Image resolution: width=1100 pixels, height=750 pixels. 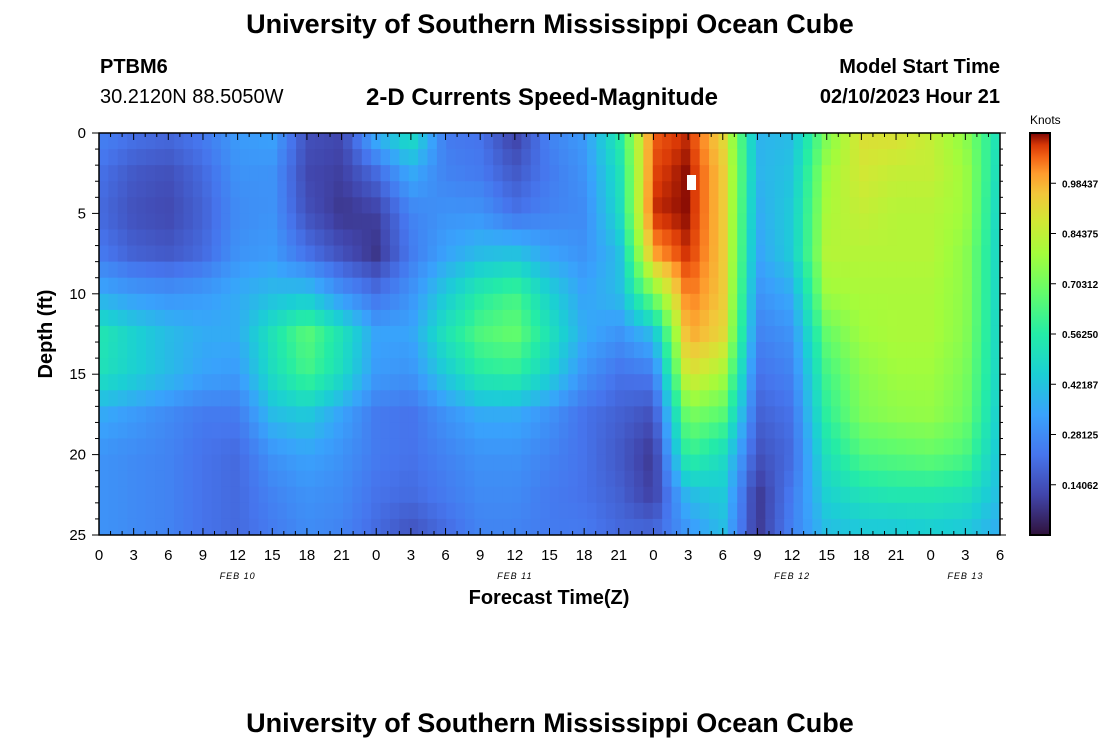 I want to click on y-tick-label: 20, so click(x=77, y=455).